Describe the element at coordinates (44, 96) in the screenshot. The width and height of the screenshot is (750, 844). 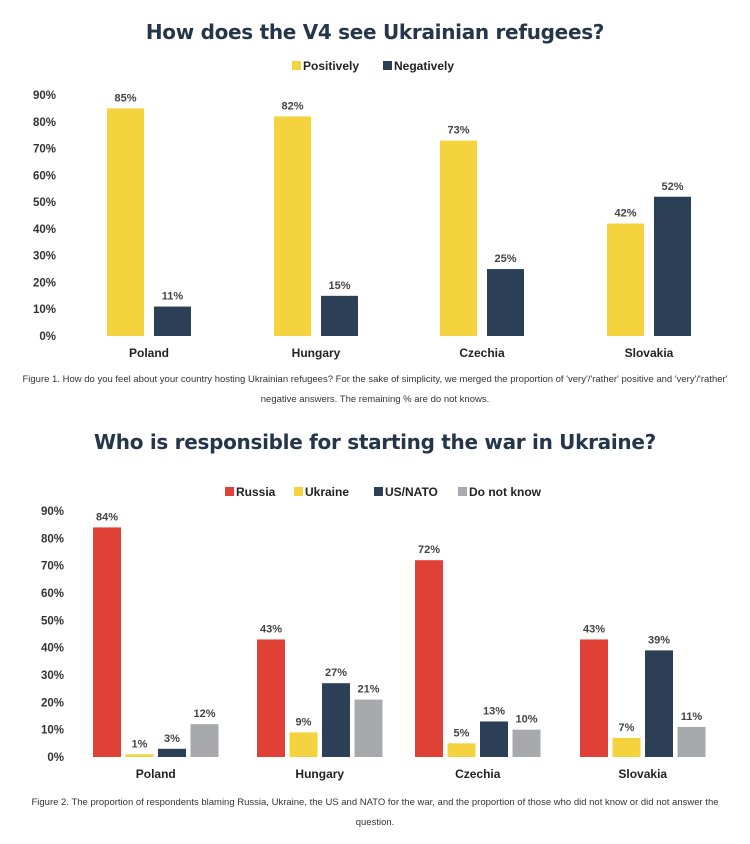
I see `chart1-ytick: 90%` at that location.